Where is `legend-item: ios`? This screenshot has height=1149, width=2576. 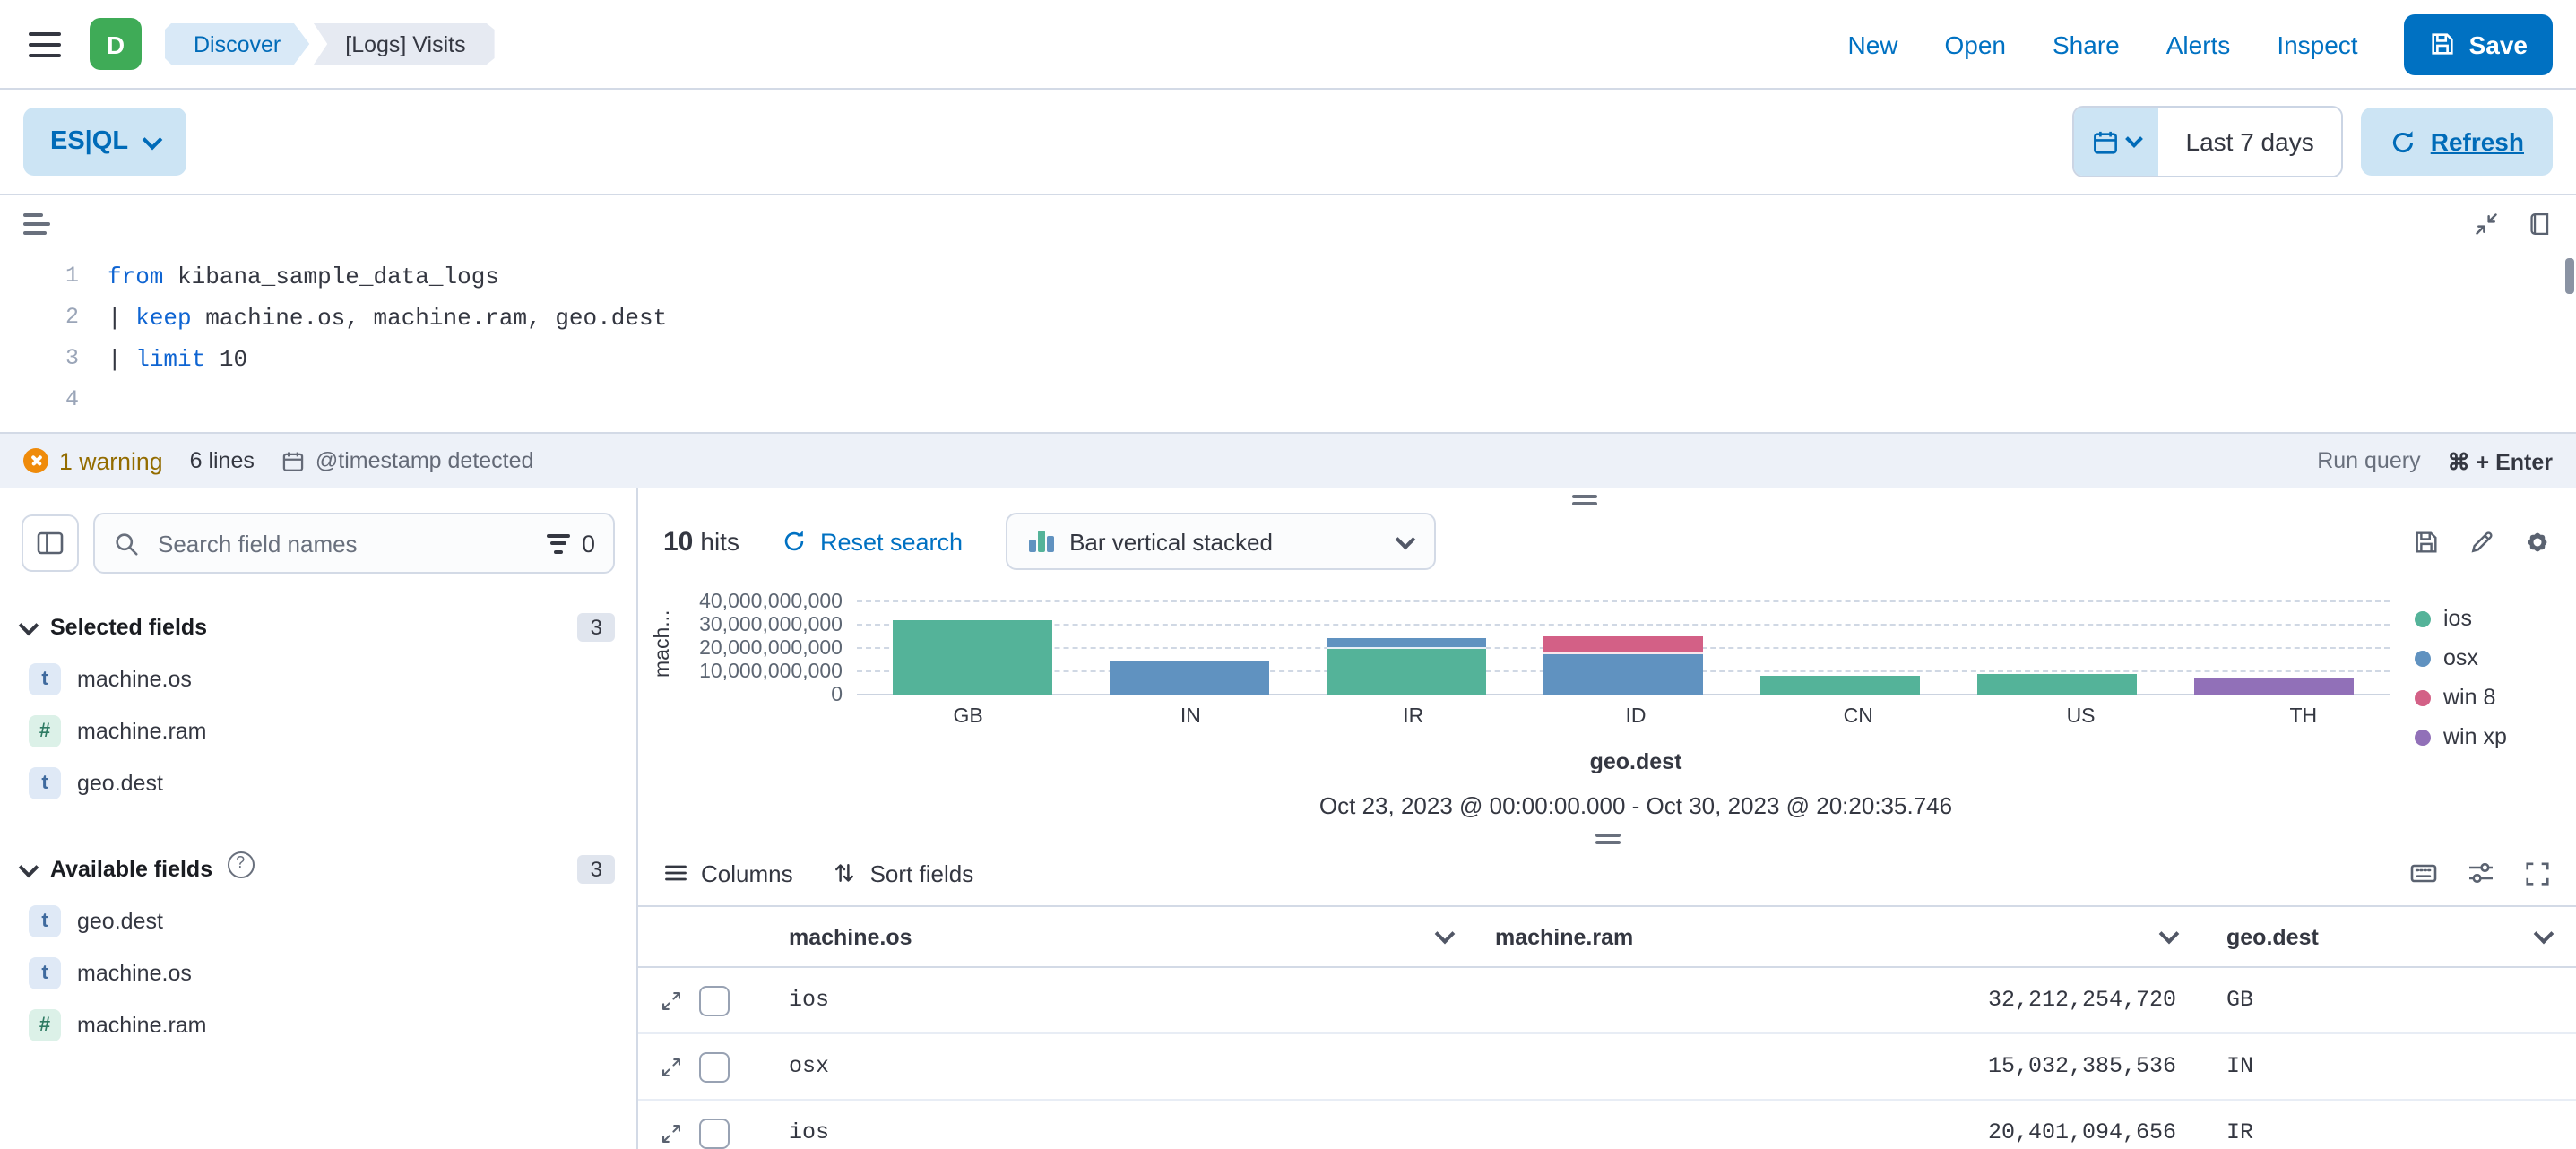
legend-item: ios is located at coordinates (2490, 619).